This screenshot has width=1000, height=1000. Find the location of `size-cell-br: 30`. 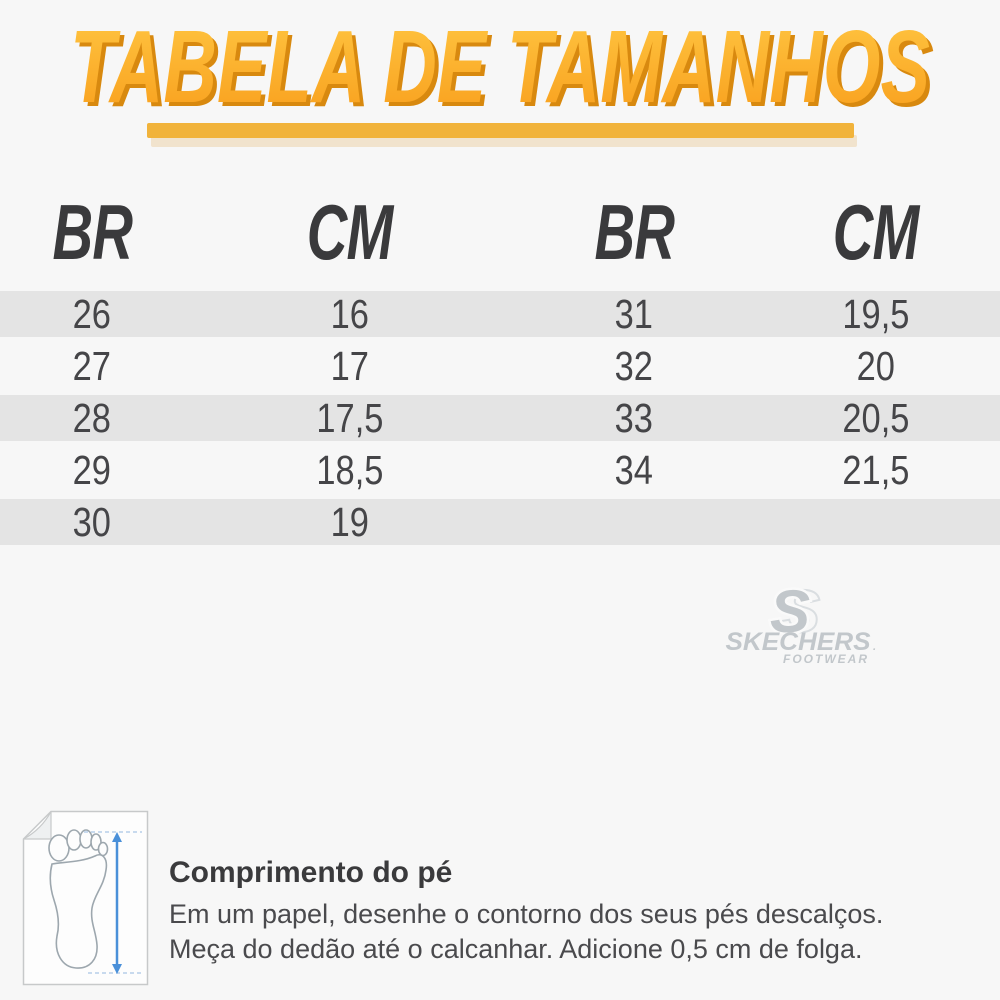

size-cell-br: 30 is located at coordinates (92, 521).